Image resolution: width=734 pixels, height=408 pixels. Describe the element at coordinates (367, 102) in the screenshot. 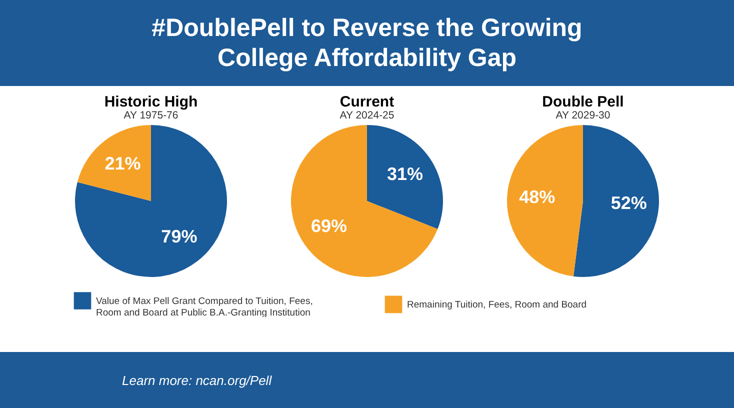

I see `chart-title: Current` at that location.